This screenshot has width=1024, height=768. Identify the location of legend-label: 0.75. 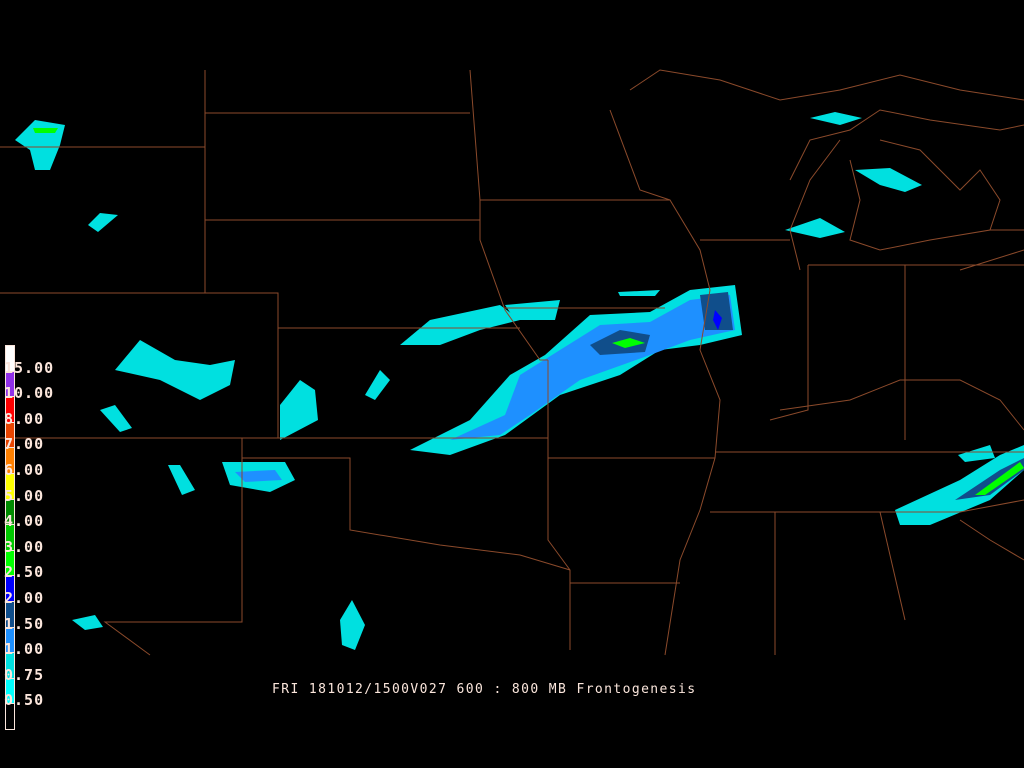
(24, 674).